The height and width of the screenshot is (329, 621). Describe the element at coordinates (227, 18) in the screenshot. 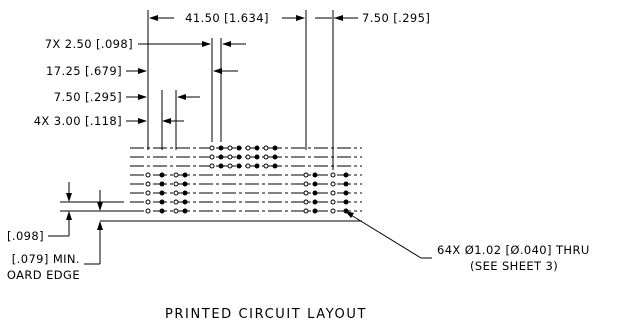

I see `dimension-overall-width-label: 41.50 [1.634]` at that location.